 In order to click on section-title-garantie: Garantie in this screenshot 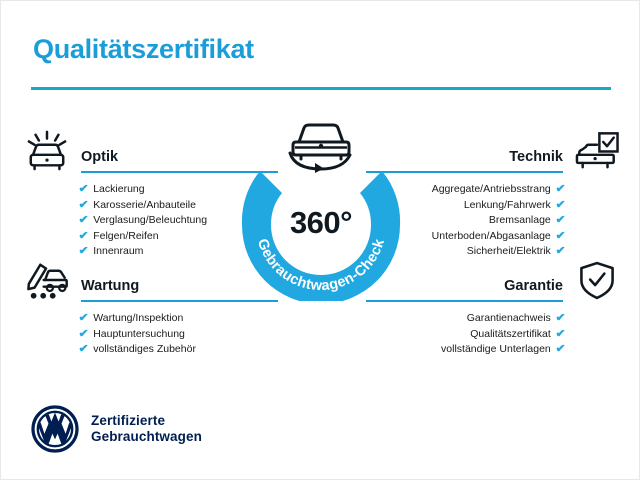, I will do `click(533, 286)`.